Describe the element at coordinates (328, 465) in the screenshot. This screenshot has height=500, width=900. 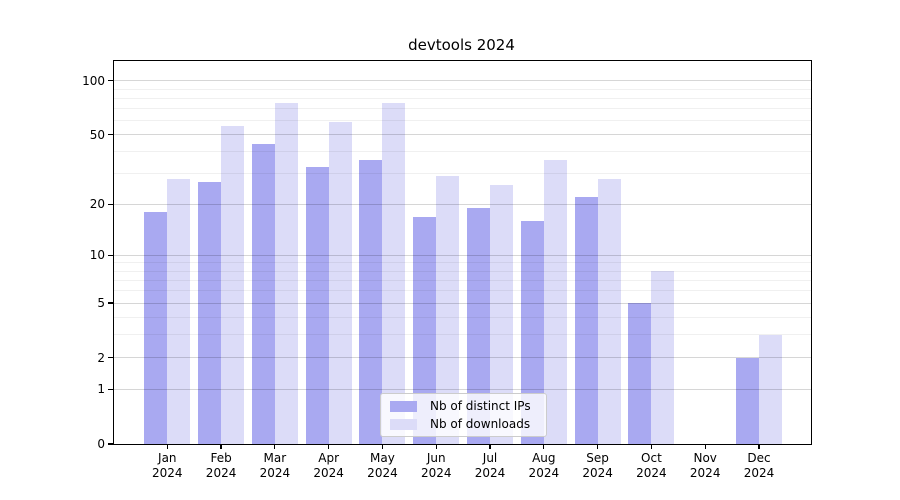
I see `x-tick-label-apr-2024: Apr 2024` at that location.